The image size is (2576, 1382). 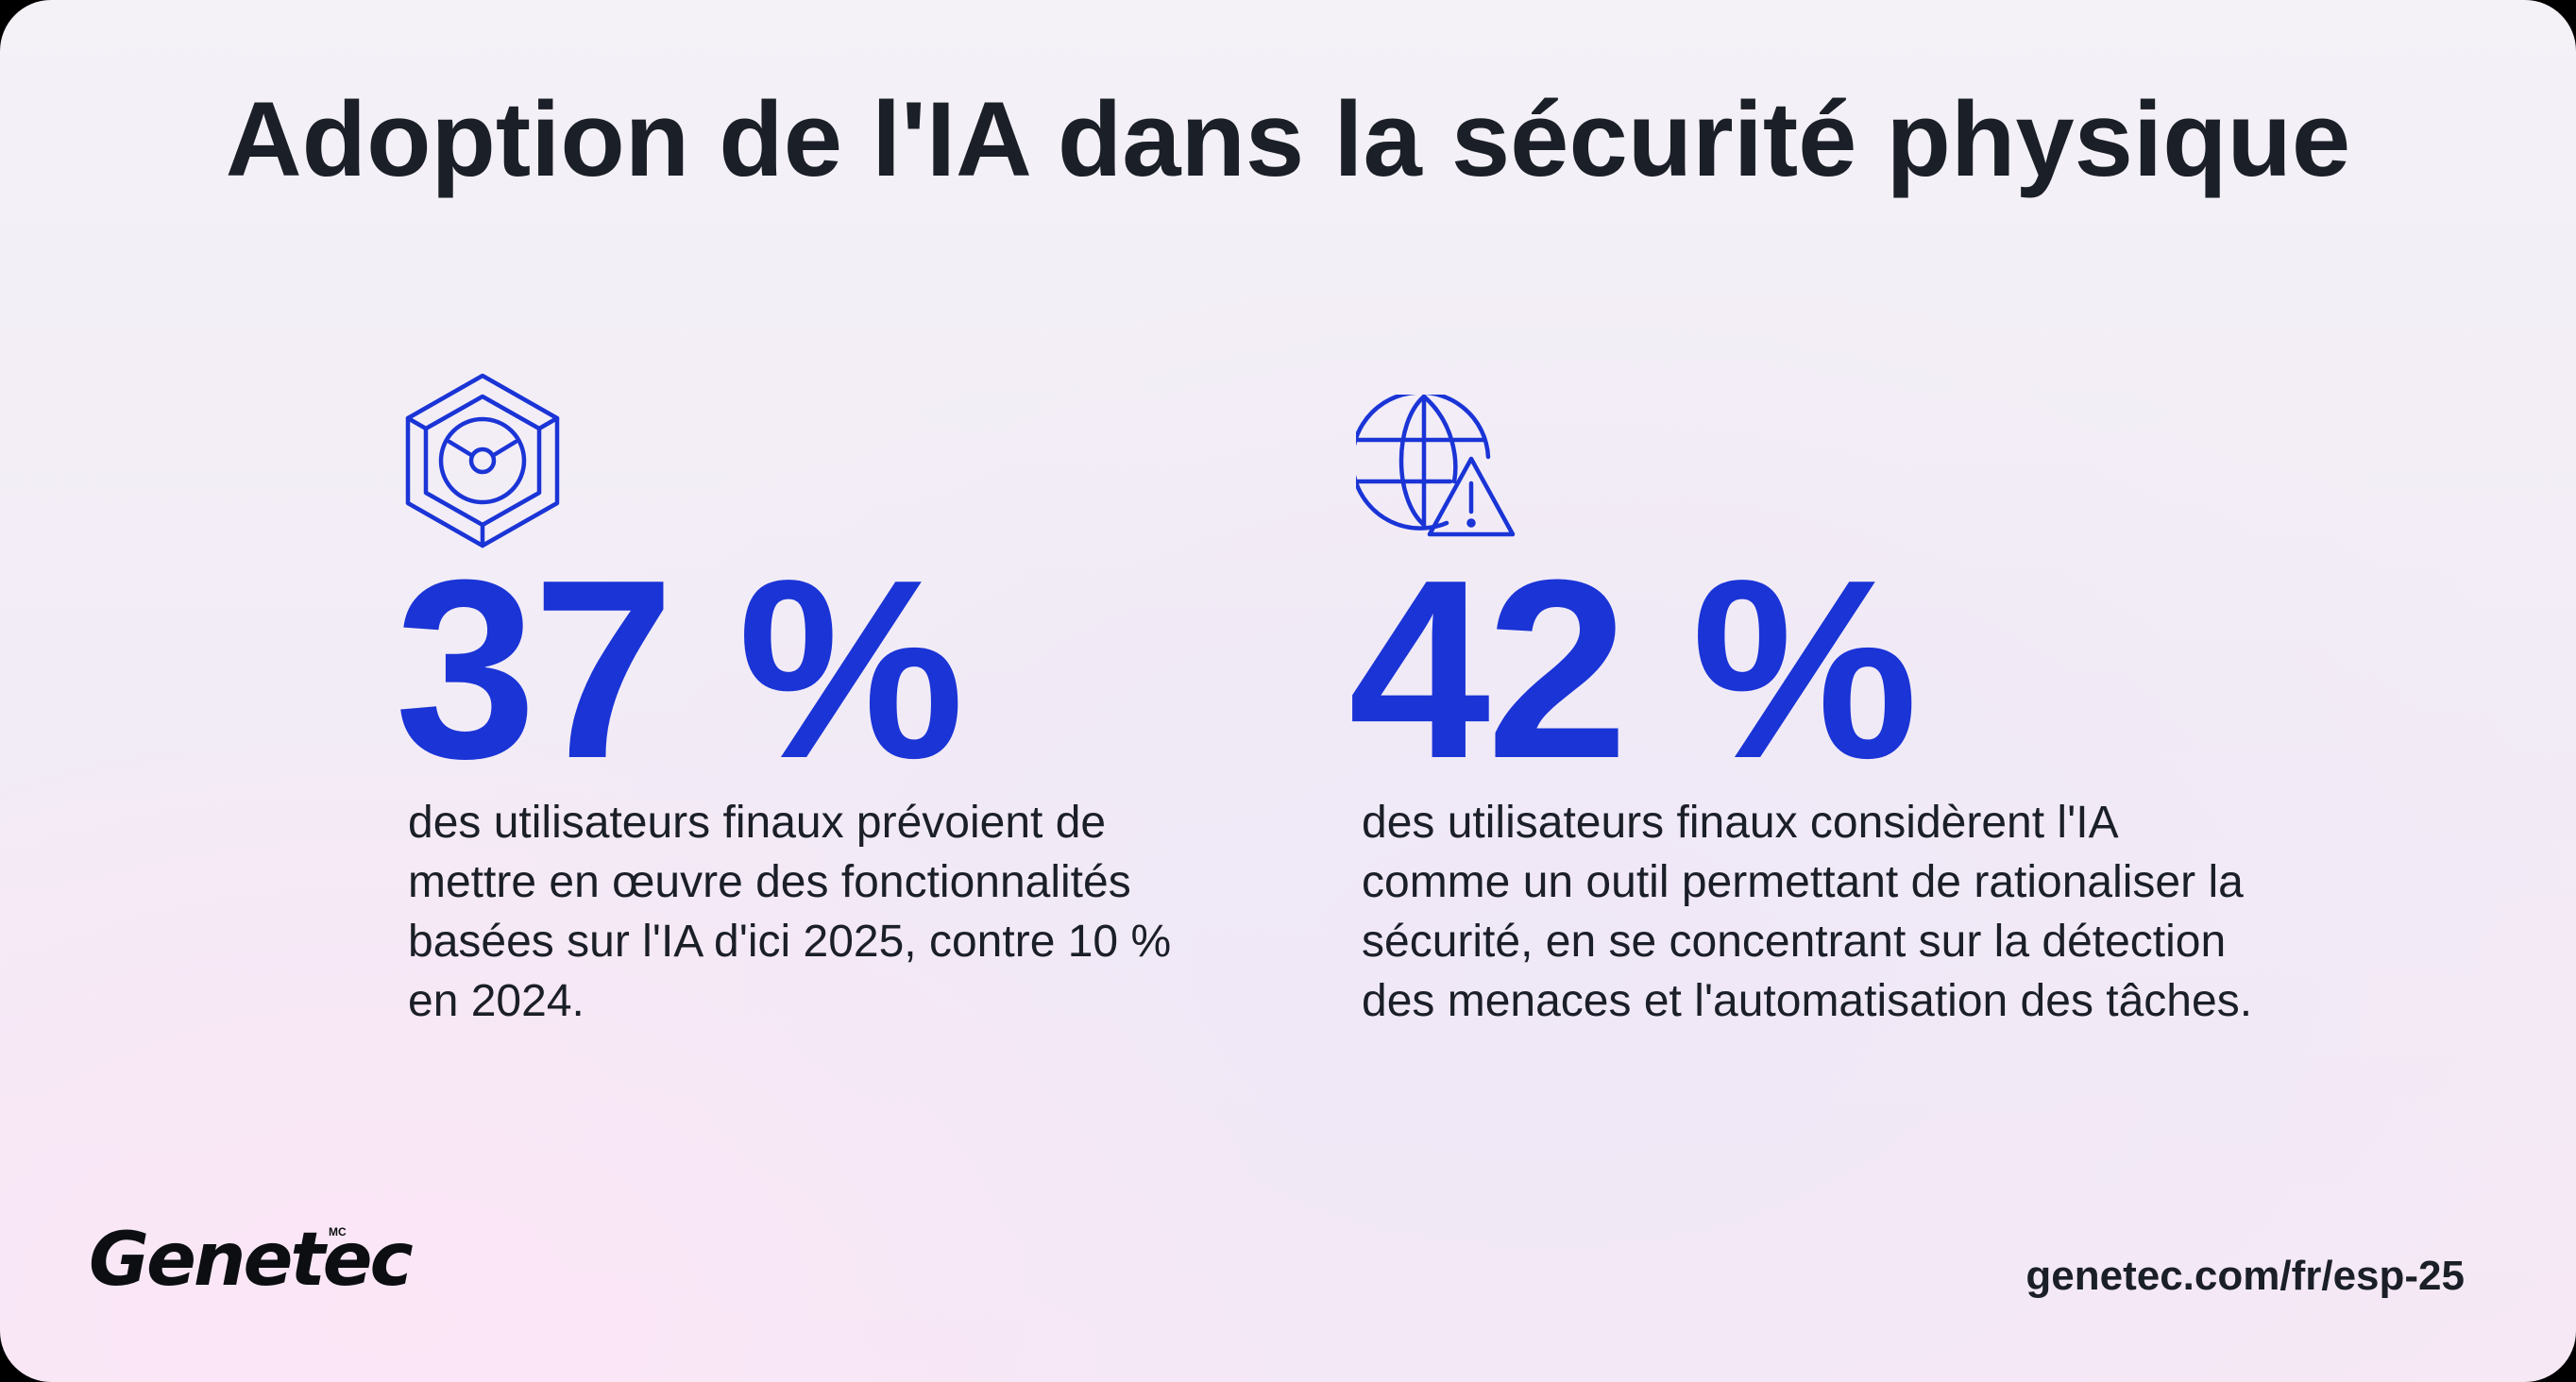 I want to click on stat-value-left: 37 %, so click(x=679, y=670).